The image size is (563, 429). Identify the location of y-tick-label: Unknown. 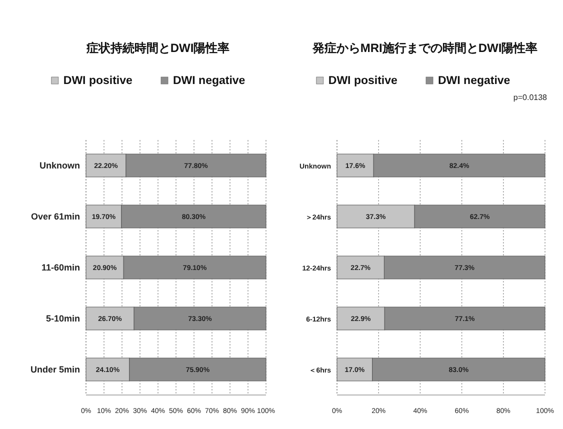
(60, 165).